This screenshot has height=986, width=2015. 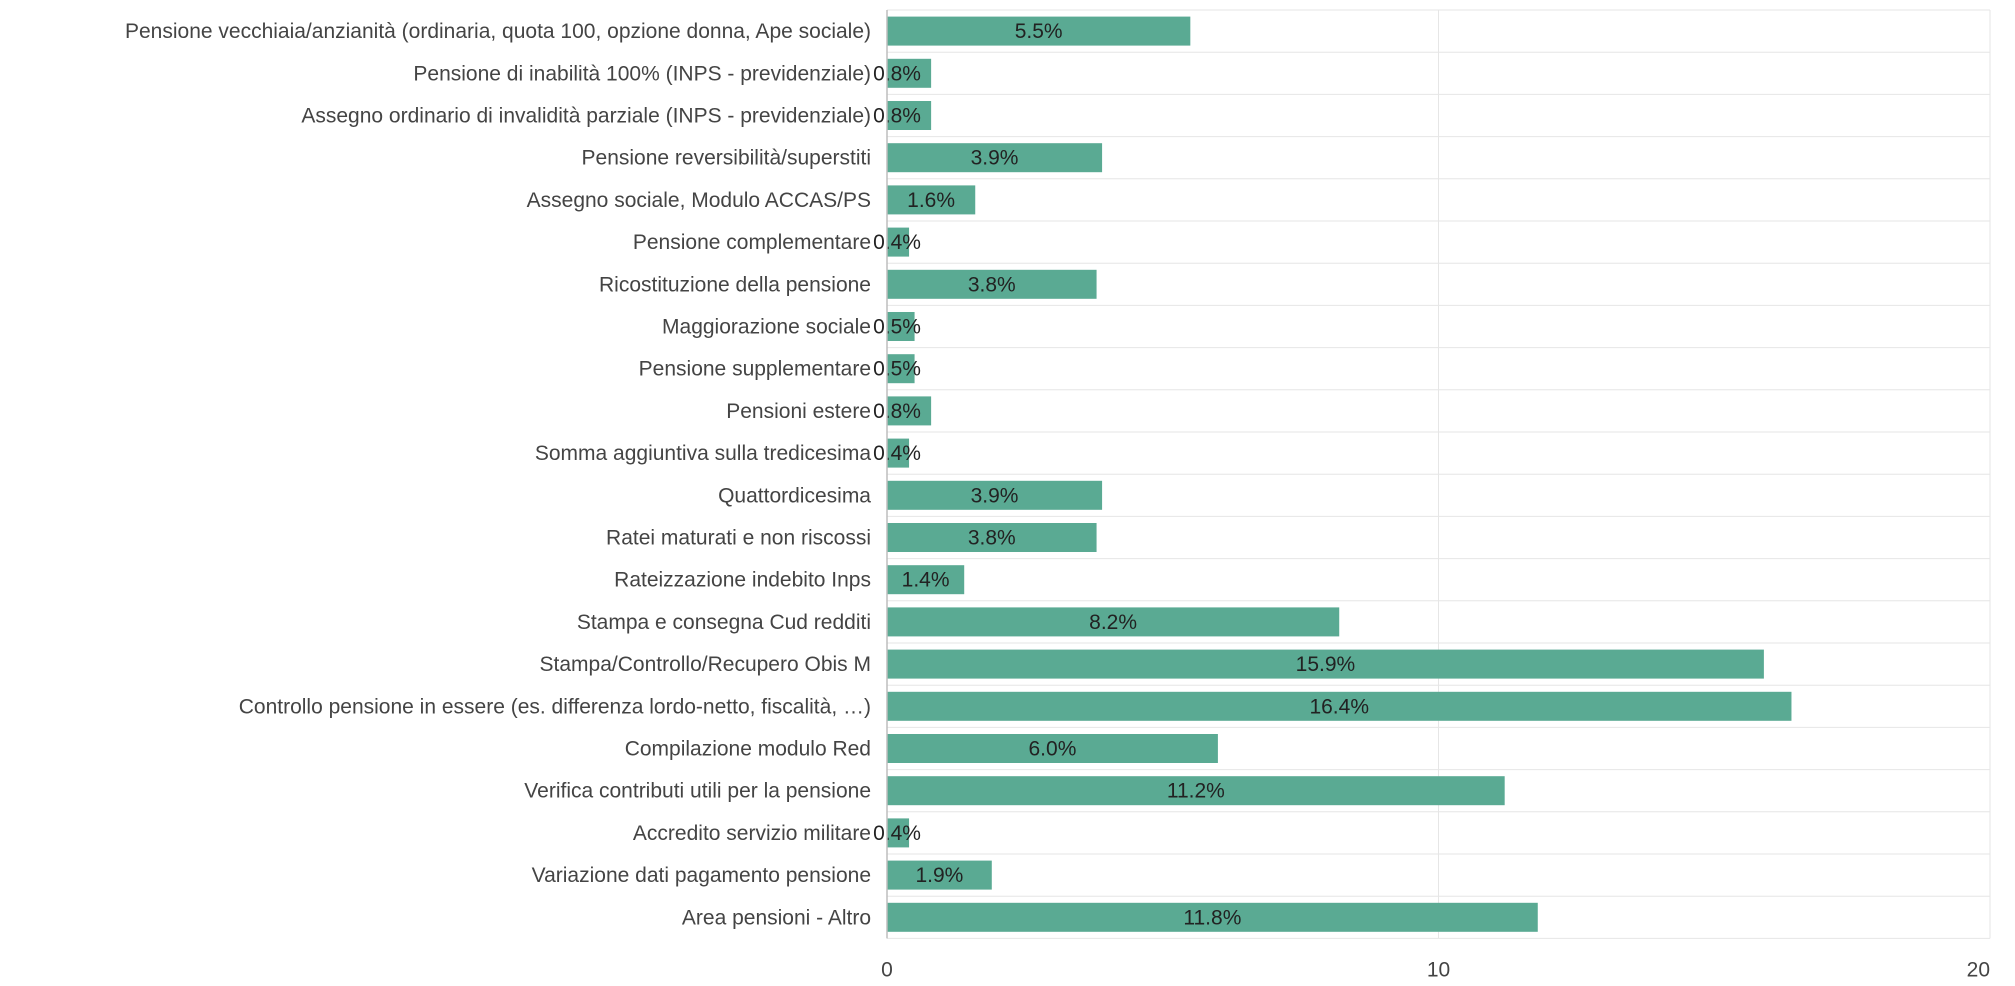 What do you see at coordinates (699, 200) in the screenshot?
I see `category-label: Assegno sociale, Modulo ACCAS/PS` at bounding box center [699, 200].